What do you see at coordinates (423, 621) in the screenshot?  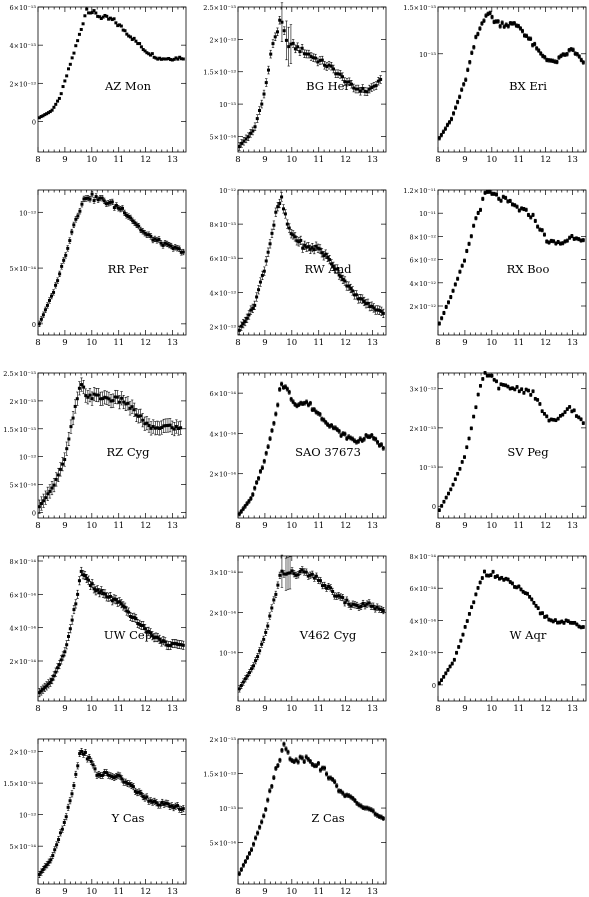 I see `y-tick-label: 4×10⁻¹⁴` at bounding box center [423, 621].